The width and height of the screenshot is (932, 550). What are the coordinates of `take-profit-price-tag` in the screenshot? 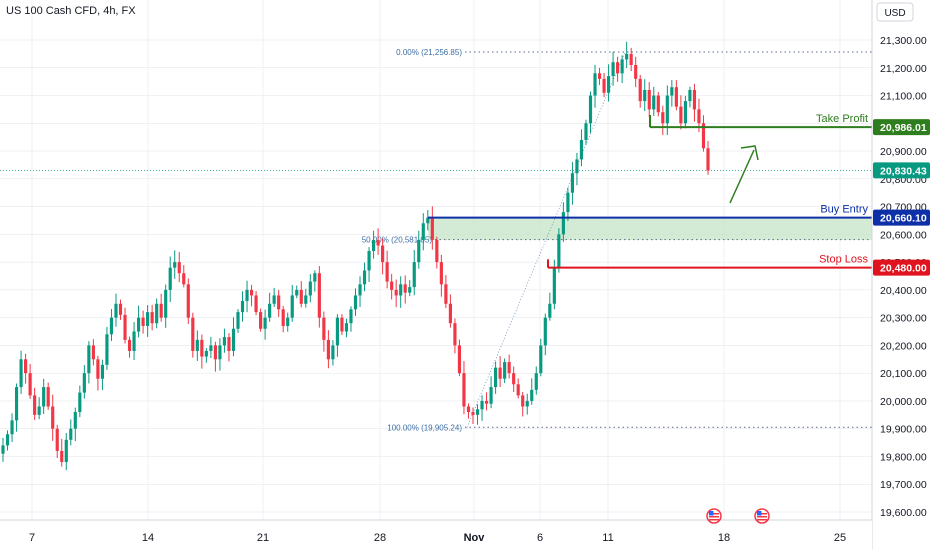 It's located at (901, 127).